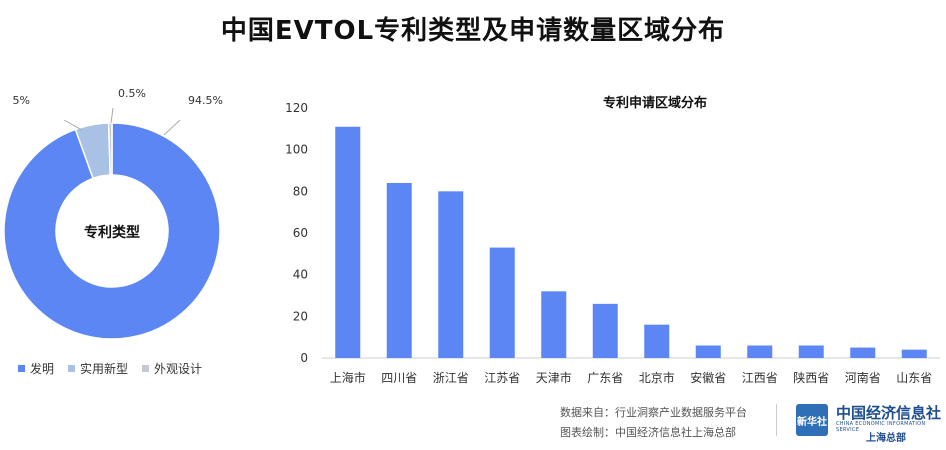 The width and height of the screenshot is (946, 450). What do you see at coordinates (399, 378) in the screenshot?
I see `x-tick-label: 四川省` at bounding box center [399, 378].